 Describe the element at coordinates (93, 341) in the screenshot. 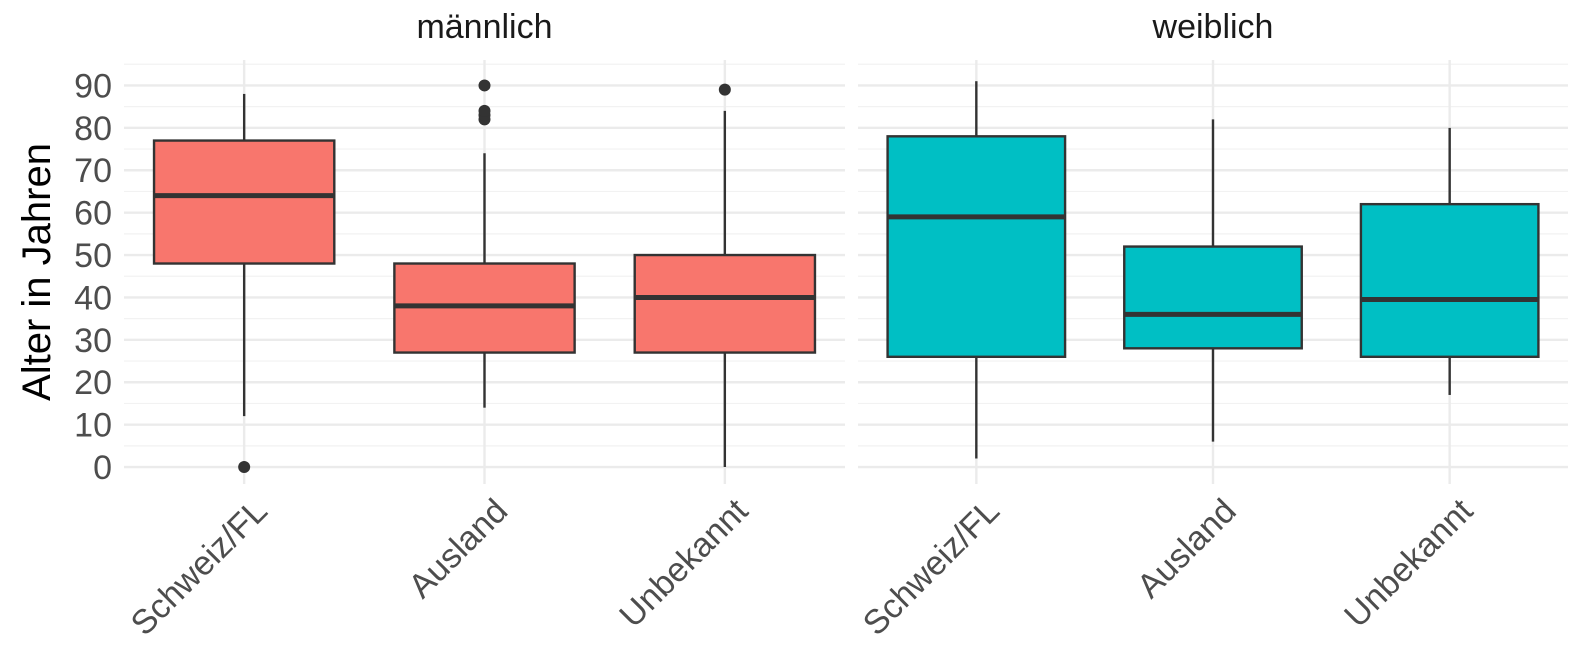

I see `y-tick-label: 30` at that location.